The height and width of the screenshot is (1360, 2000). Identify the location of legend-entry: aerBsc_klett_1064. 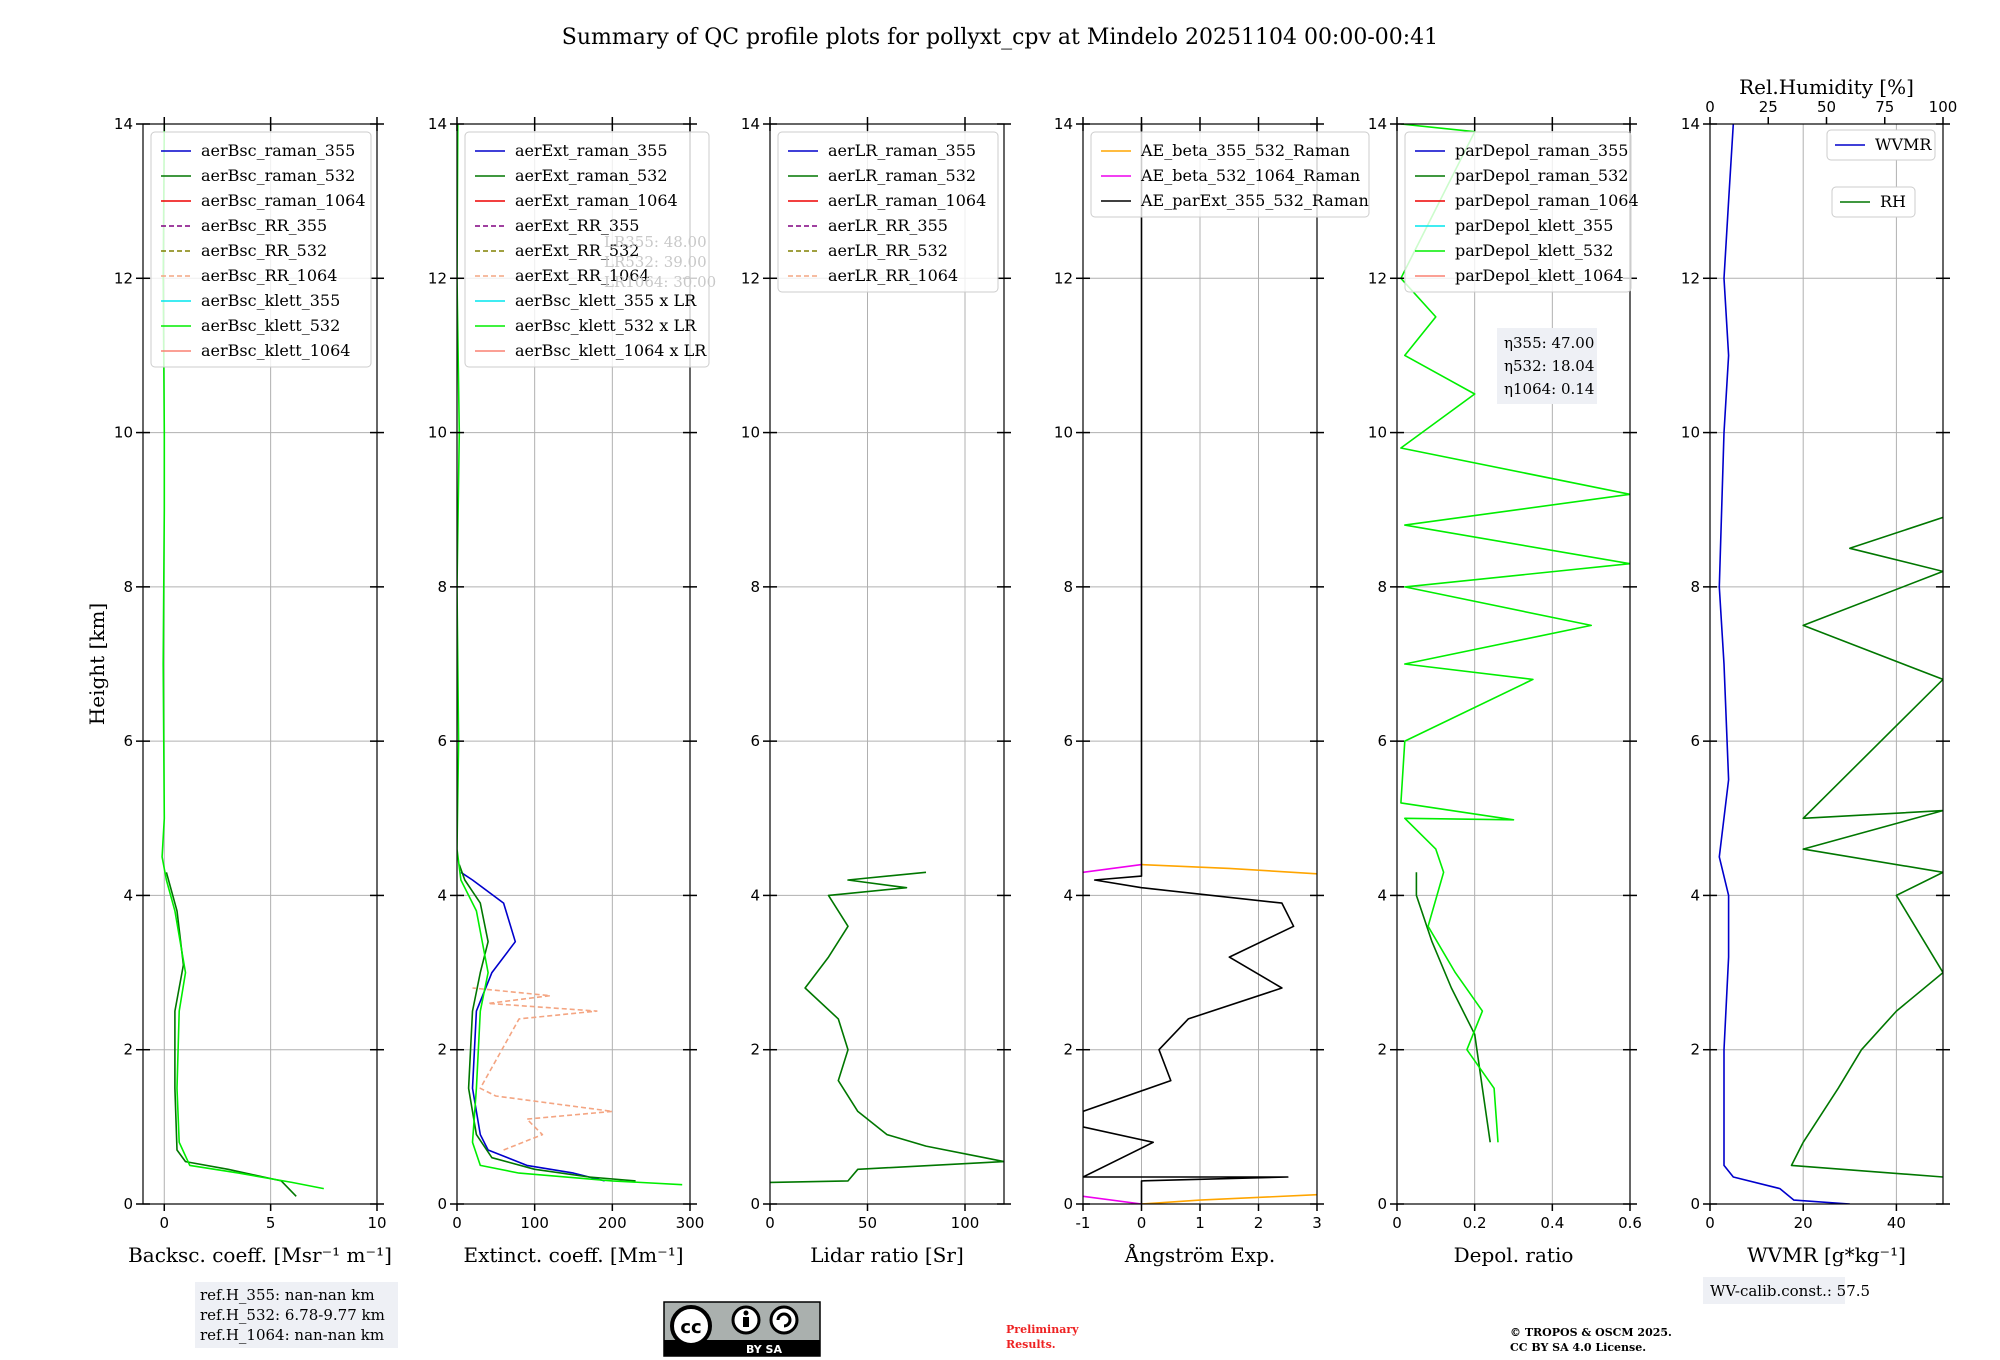
(275, 350).